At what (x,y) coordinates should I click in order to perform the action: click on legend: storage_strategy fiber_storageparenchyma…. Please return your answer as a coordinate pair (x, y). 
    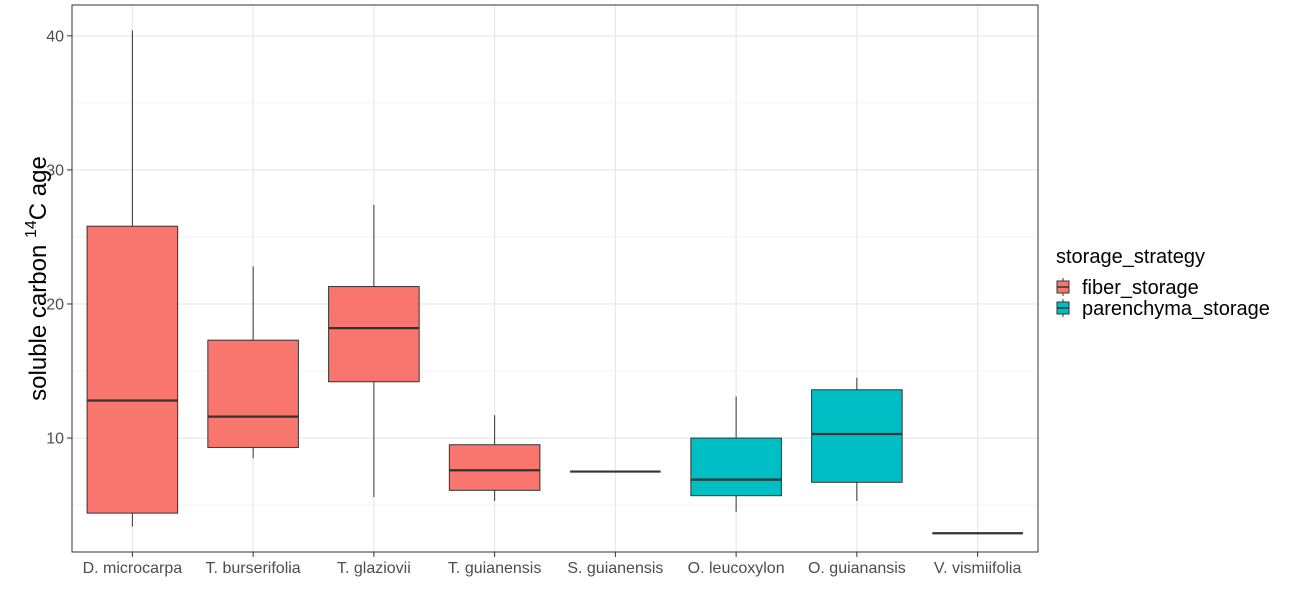
    Looking at the image, I should click on (1163, 283).